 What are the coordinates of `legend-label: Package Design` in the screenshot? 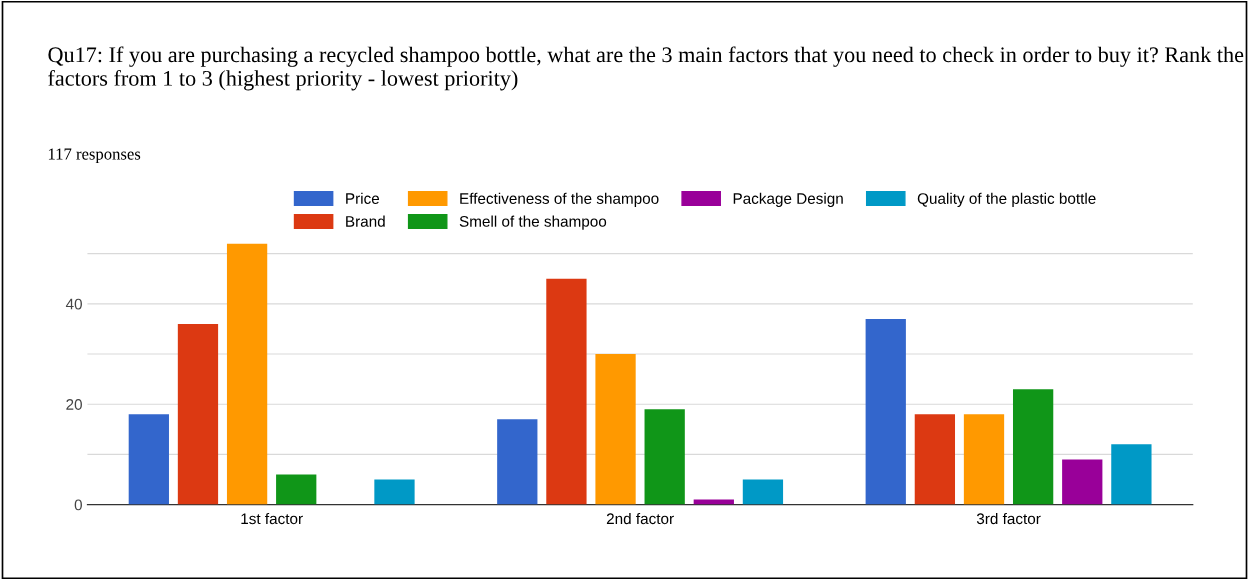 It's located at (788, 199).